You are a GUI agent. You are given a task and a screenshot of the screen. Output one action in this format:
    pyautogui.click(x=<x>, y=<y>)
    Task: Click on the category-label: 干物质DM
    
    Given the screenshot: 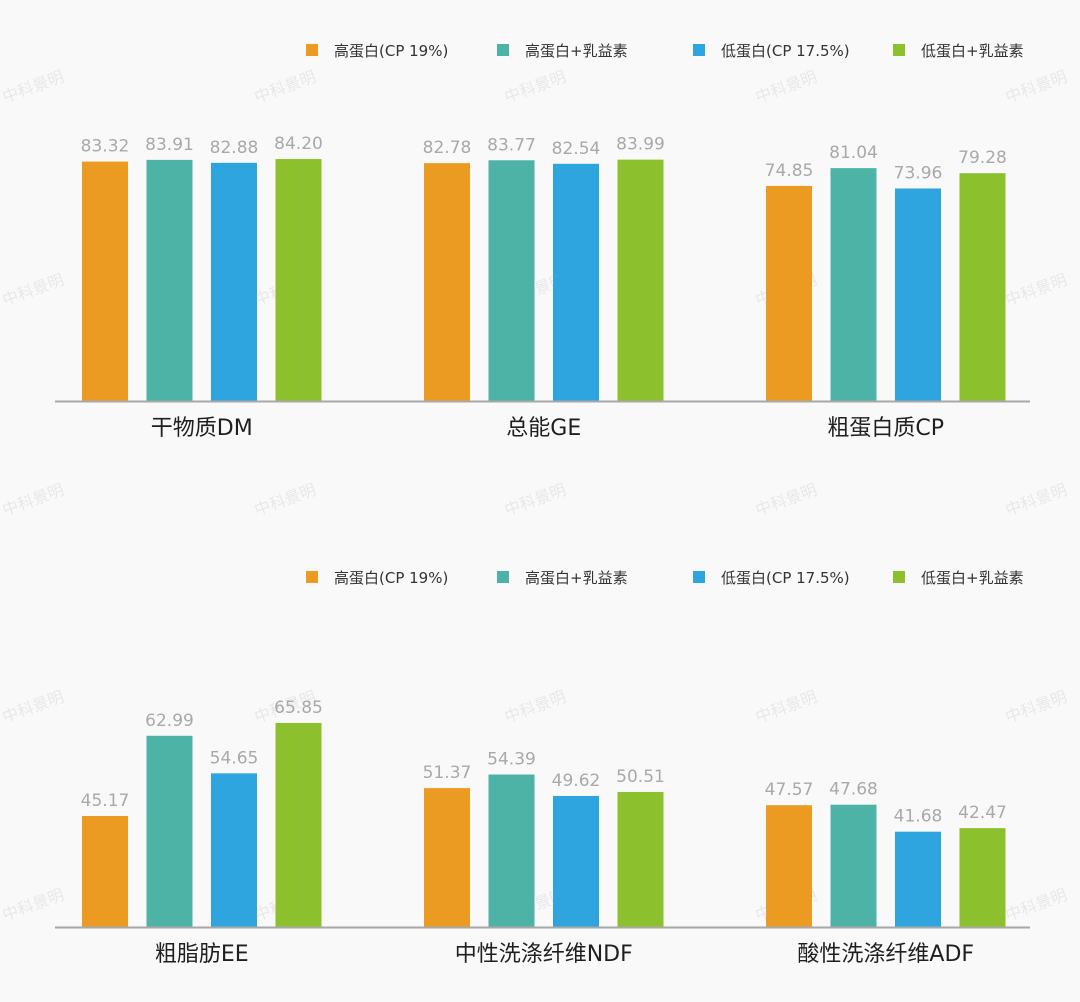 What is the action you would take?
    pyautogui.click(x=202, y=428)
    